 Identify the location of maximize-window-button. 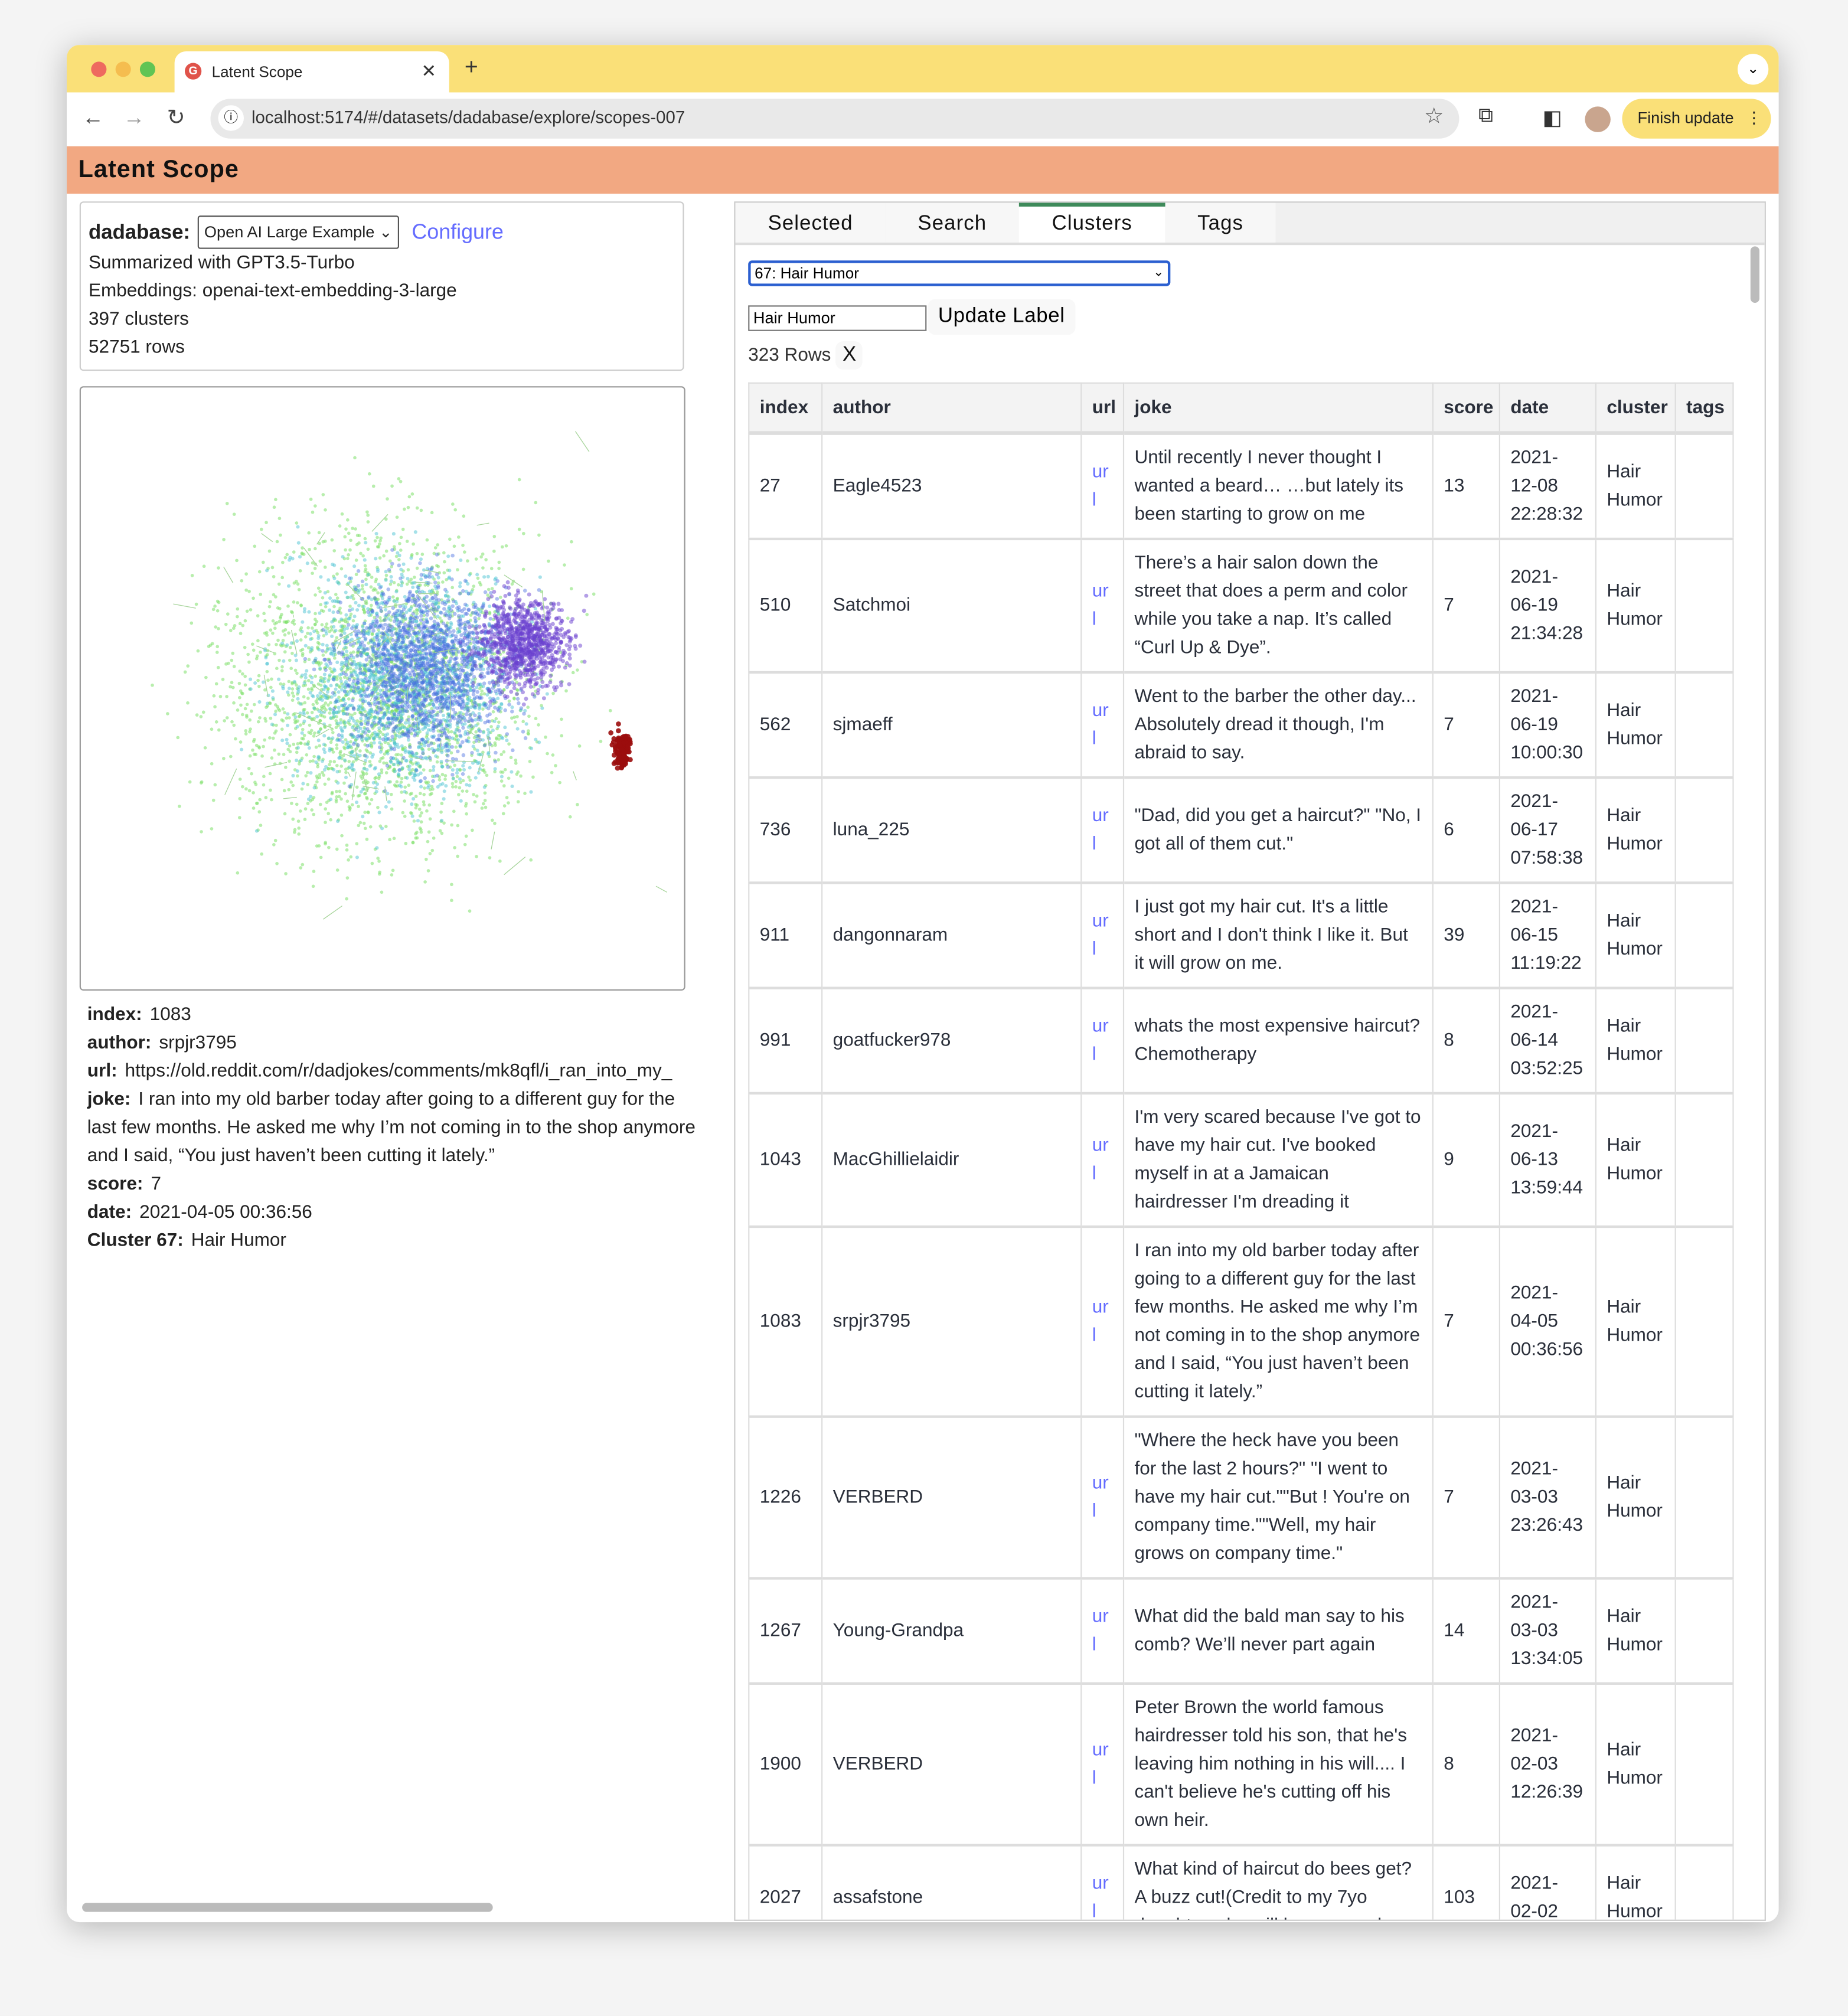
(147, 69).